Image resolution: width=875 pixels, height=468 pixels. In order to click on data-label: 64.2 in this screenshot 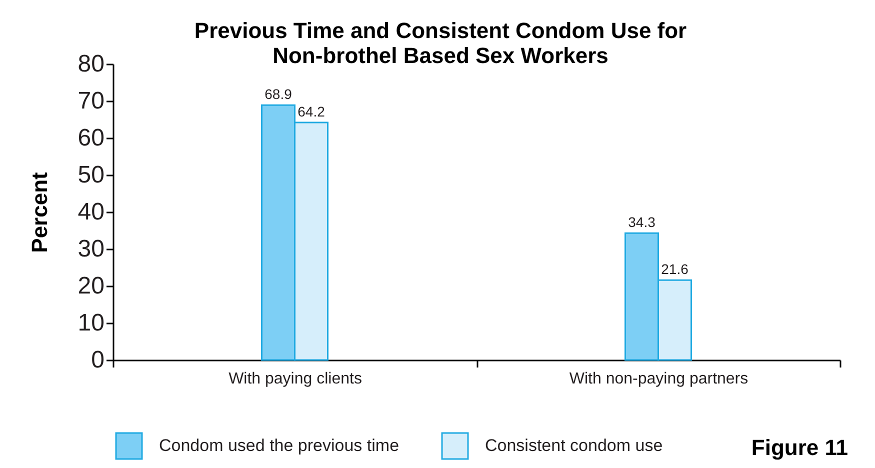, I will do `click(312, 111)`.